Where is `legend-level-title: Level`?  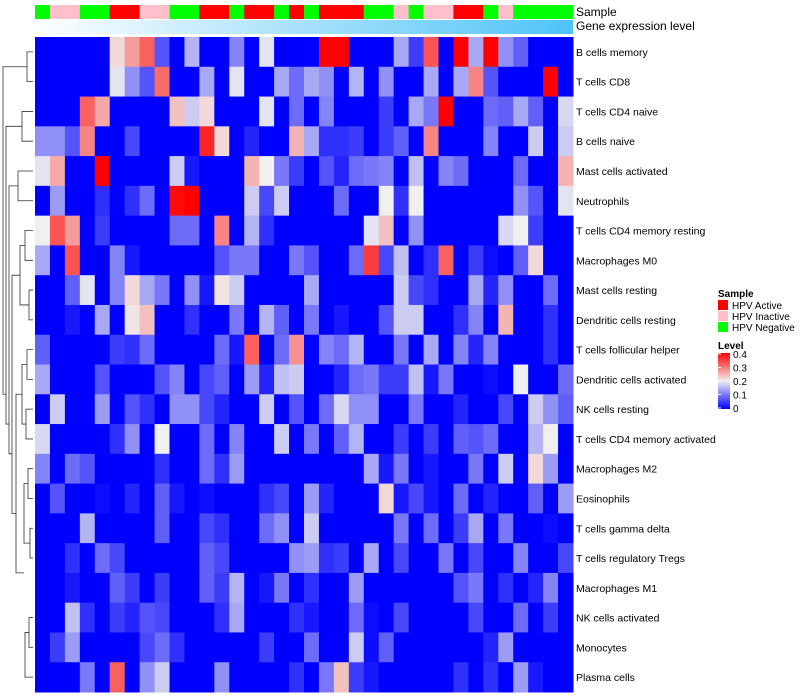
legend-level-title: Level is located at coordinates (731, 346).